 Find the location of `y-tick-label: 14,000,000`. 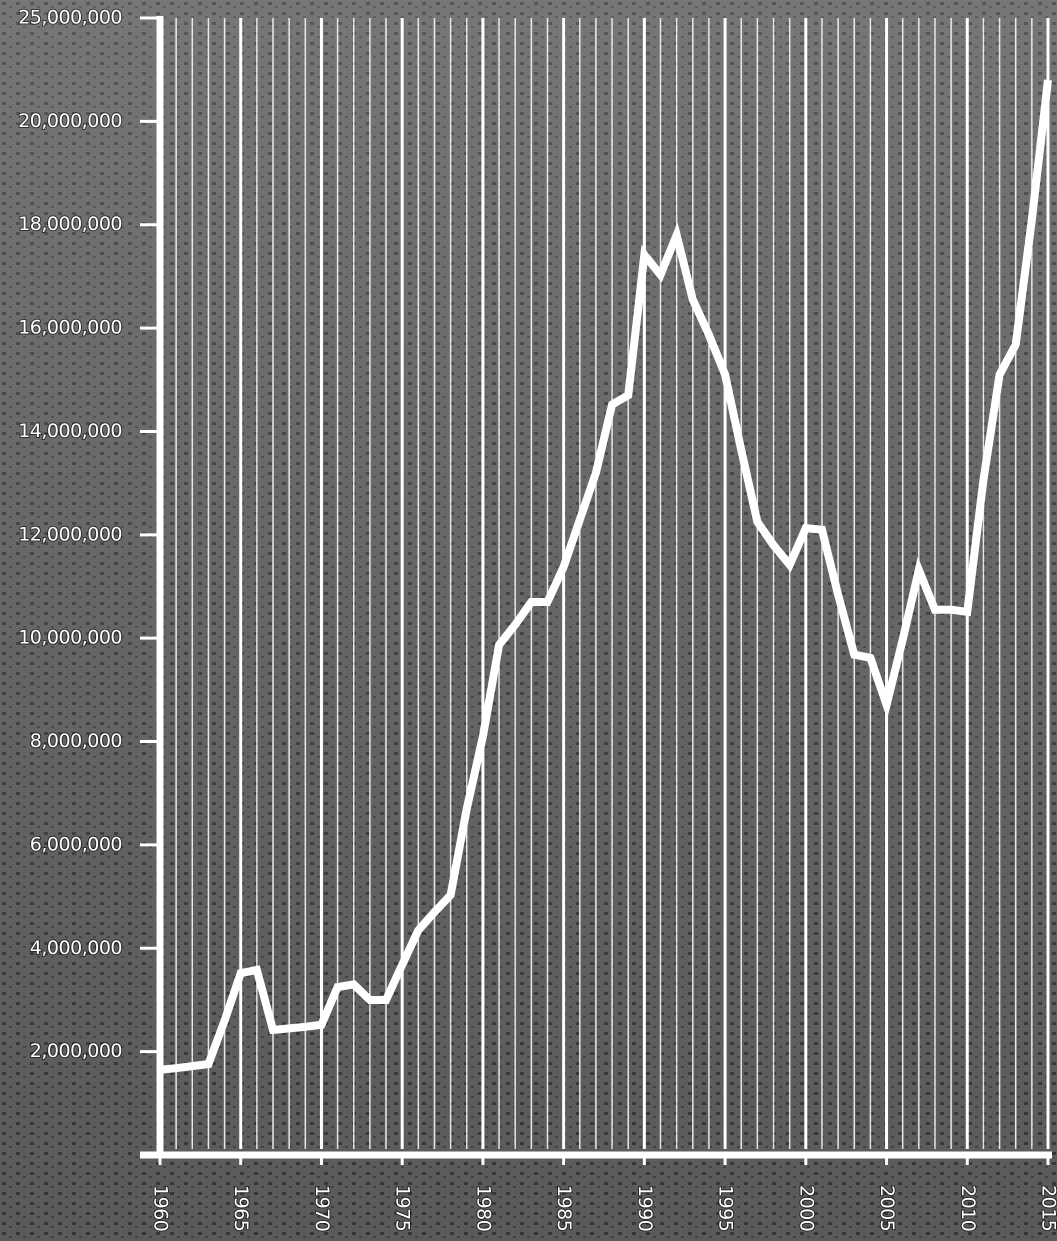

y-tick-label: 14,000,000 is located at coordinates (70, 431).